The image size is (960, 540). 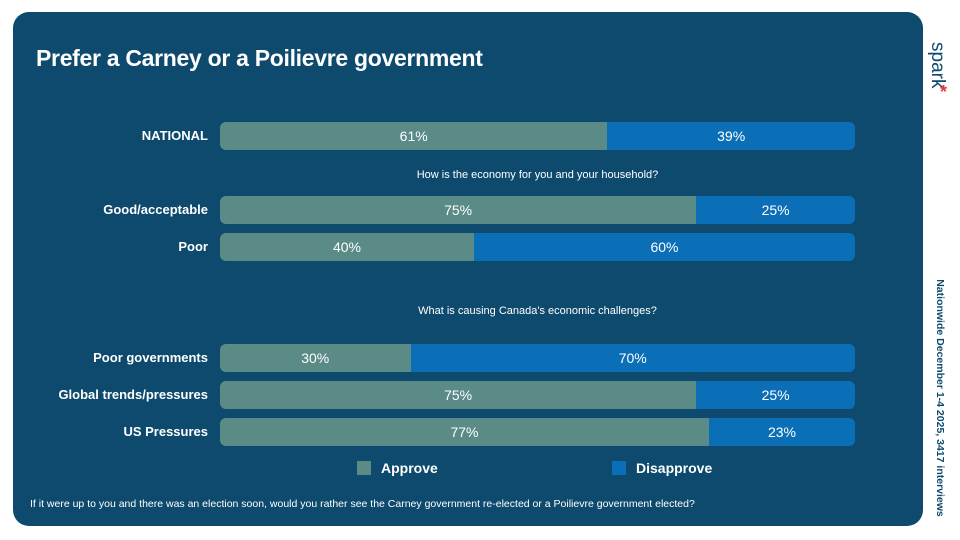 I want to click on row-label-national: NATIONAL, so click(x=174, y=135).